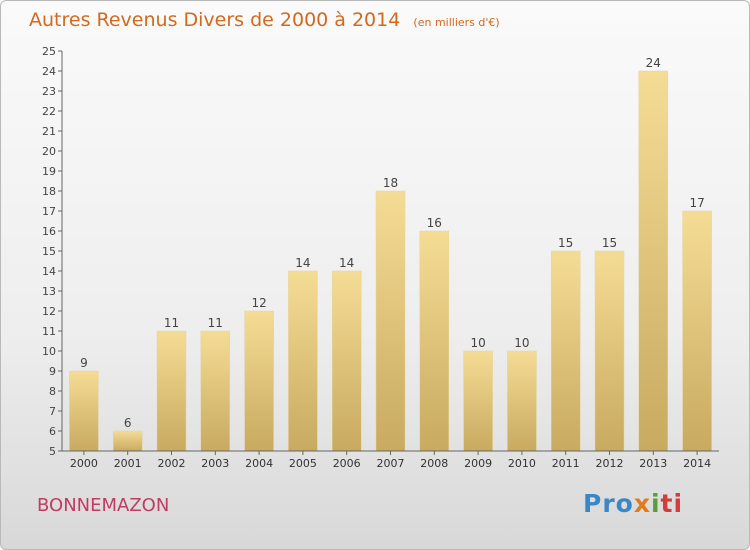 Image resolution: width=750 pixels, height=550 pixels. What do you see at coordinates (653, 261) in the screenshot?
I see `bar-2013` at bounding box center [653, 261].